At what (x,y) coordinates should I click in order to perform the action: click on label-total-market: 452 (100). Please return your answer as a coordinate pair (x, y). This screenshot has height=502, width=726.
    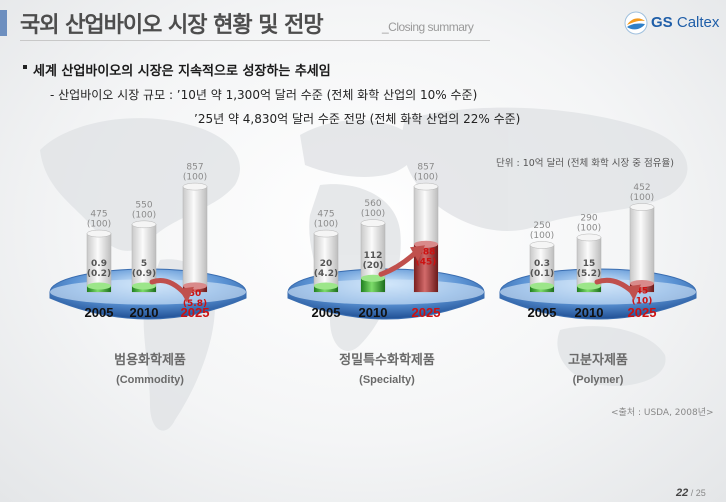
    Looking at the image, I should click on (642, 193).